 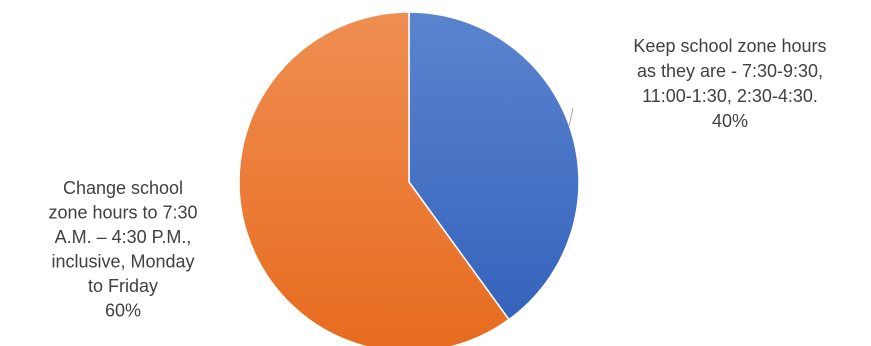 What do you see at coordinates (730, 71) in the screenshot?
I see `slice-label-line: as they are - 7:30-9:30,` at bounding box center [730, 71].